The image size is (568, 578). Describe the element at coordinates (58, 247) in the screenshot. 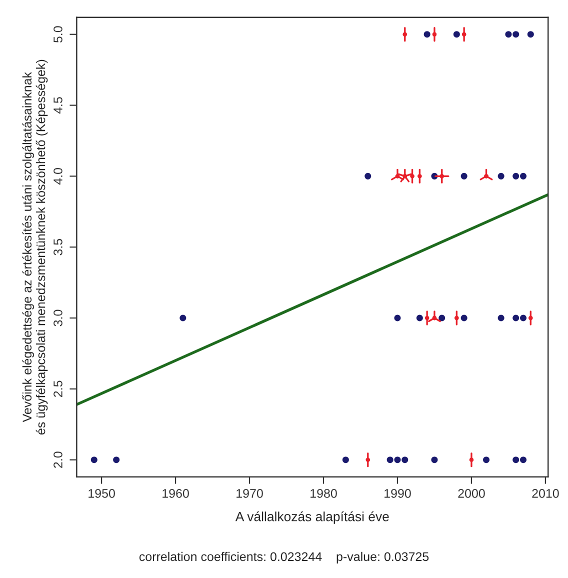

I see `y-tick-label: 3.5` at that location.